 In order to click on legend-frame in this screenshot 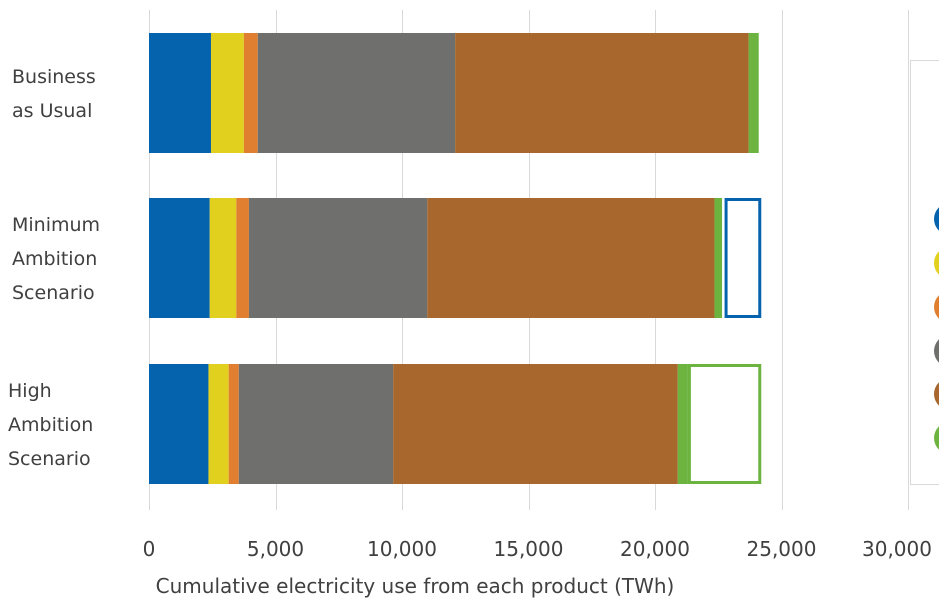, I will do `click(924, 272)`.